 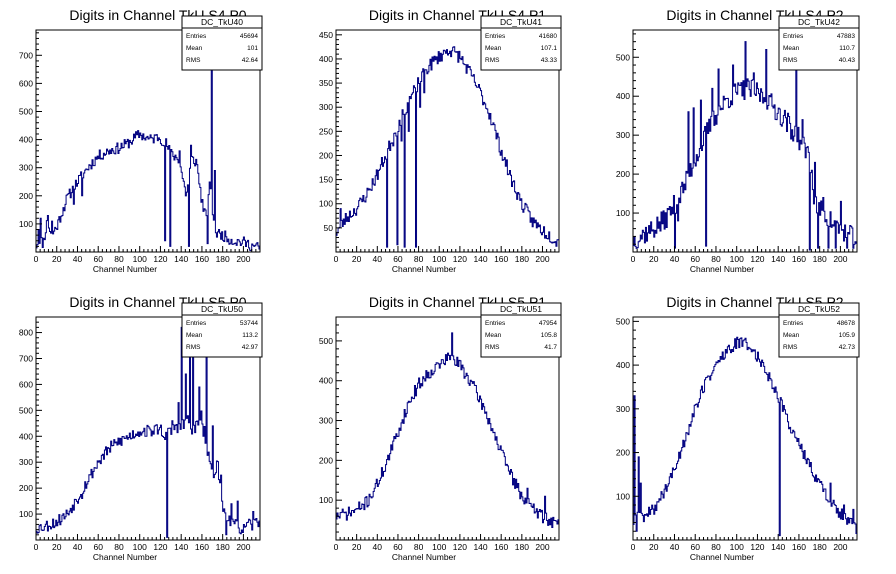 I want to click on stats-name: DC_TkU40, so click(x=222, y=22).